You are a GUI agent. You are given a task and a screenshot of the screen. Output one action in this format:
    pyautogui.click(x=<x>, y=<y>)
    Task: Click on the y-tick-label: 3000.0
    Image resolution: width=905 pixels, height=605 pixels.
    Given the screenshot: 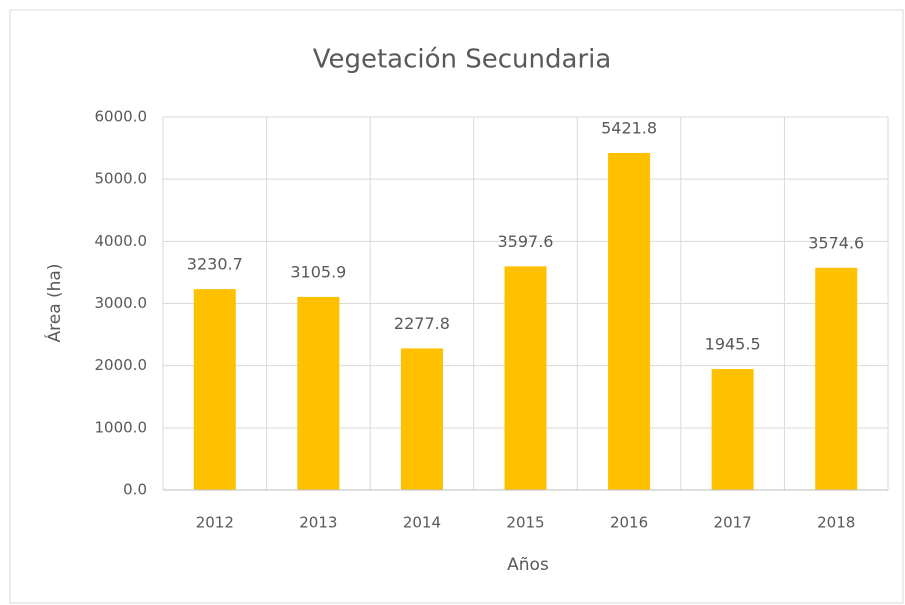 What is the action you would take?
    pyautogui.click(x=121, y=303)
    